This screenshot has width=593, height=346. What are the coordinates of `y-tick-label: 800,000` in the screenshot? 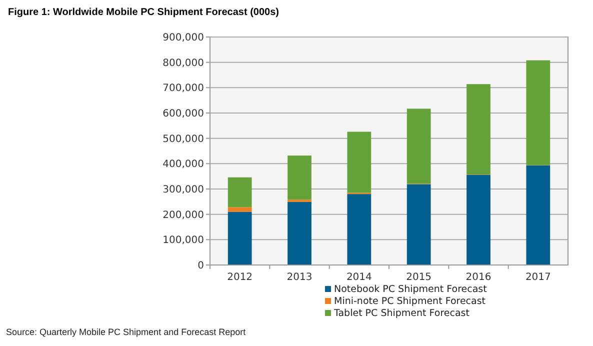 It's located at (183, 63).